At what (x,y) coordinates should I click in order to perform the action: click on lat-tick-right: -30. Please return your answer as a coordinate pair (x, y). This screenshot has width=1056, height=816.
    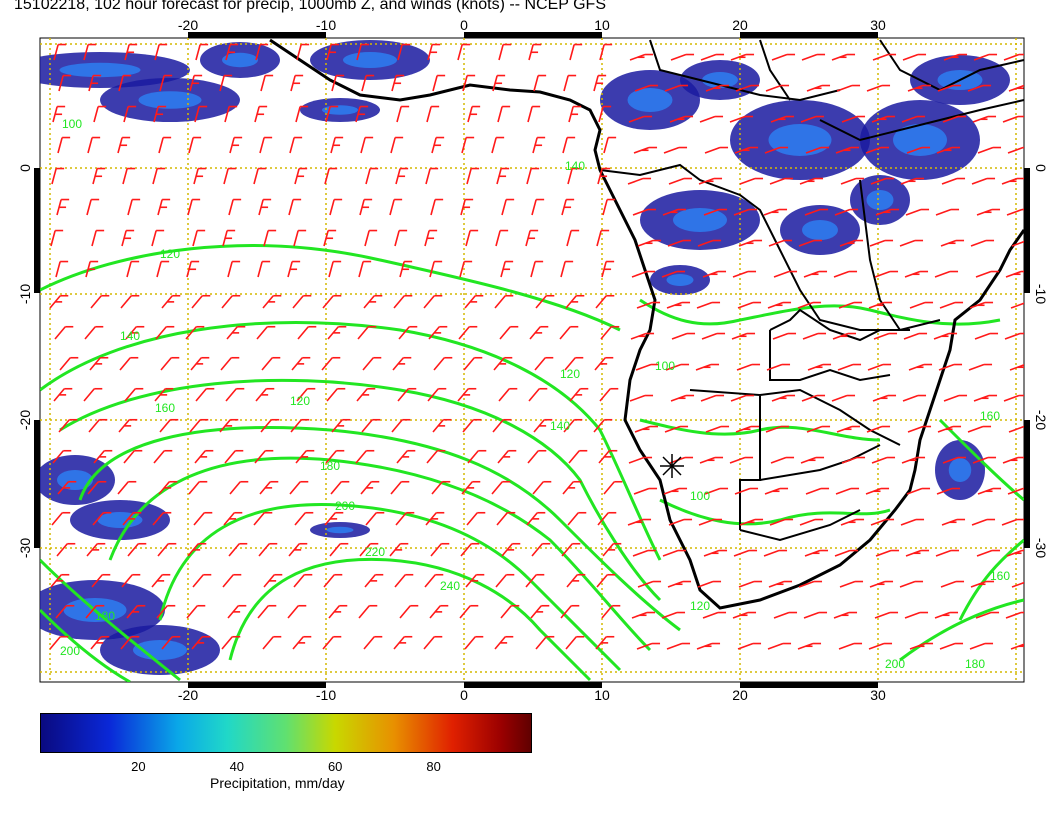
    Looking at the image, I should click on (1041, 548).